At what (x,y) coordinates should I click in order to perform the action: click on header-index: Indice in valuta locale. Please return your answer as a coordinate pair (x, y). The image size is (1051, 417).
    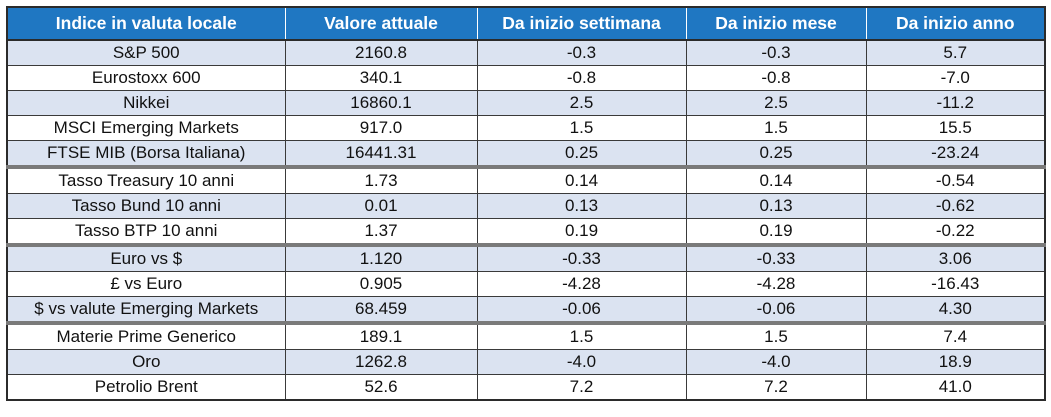
    Looking at the image, I should click on (146, 23).